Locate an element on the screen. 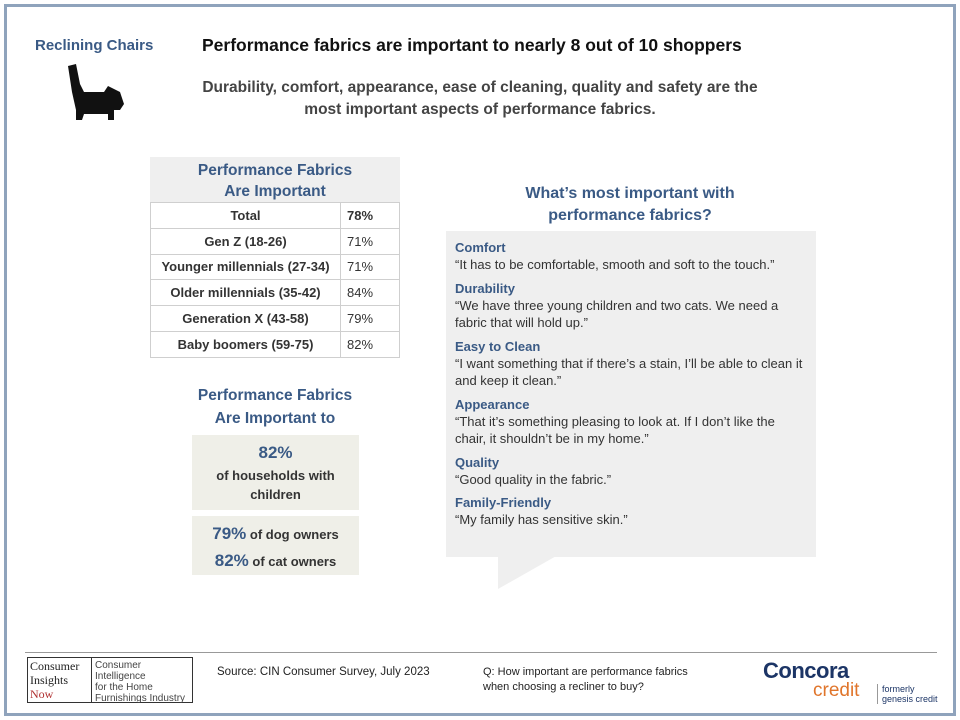  households-desc-line1: of households with is located at coordinates (275, 475).